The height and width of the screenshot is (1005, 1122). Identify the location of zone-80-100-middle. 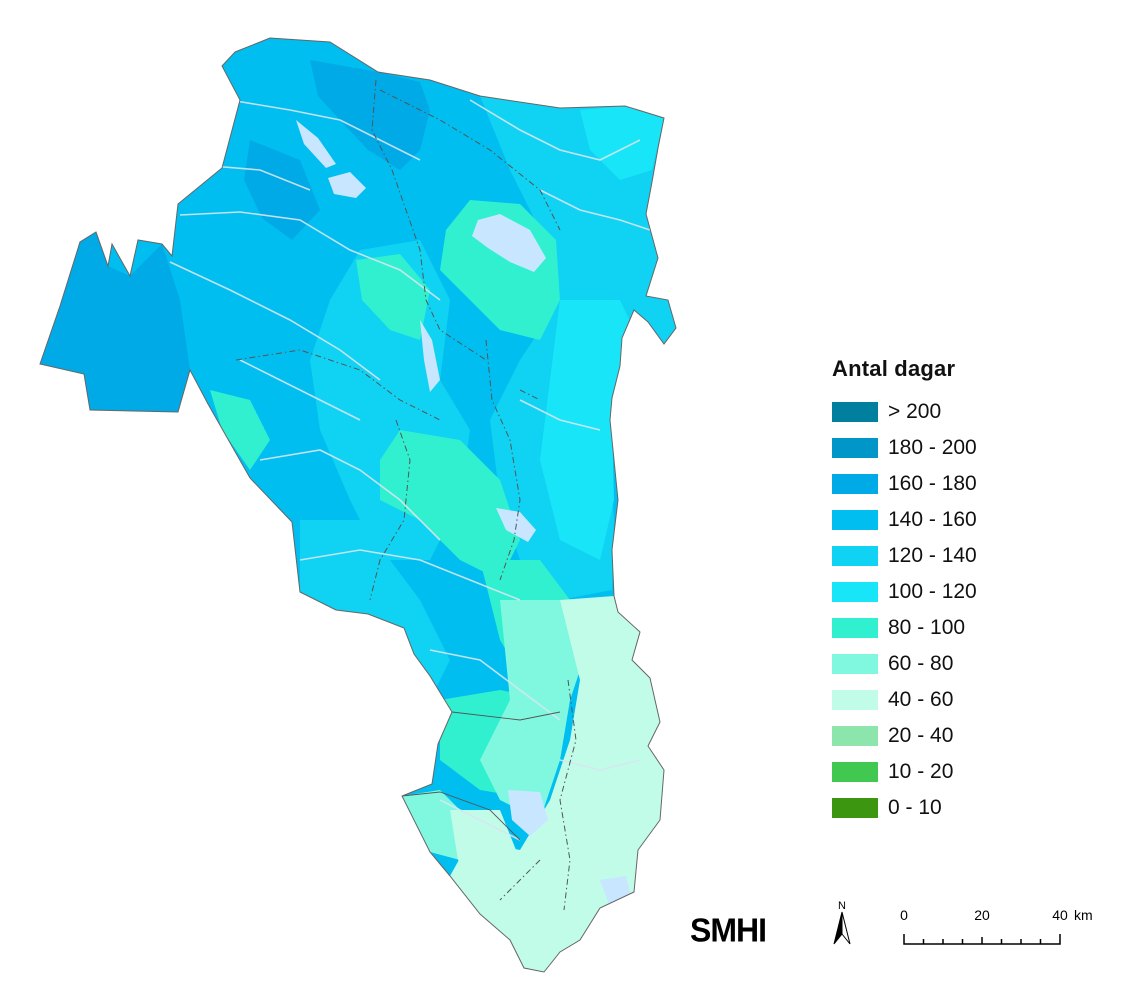
(450, 505).